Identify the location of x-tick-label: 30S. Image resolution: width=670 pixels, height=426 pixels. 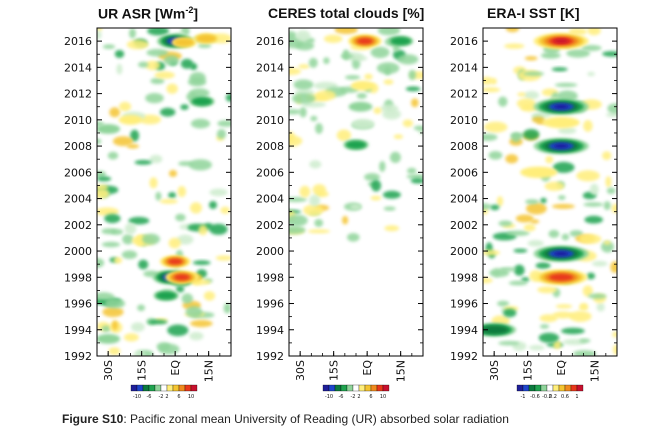
(300, 370).